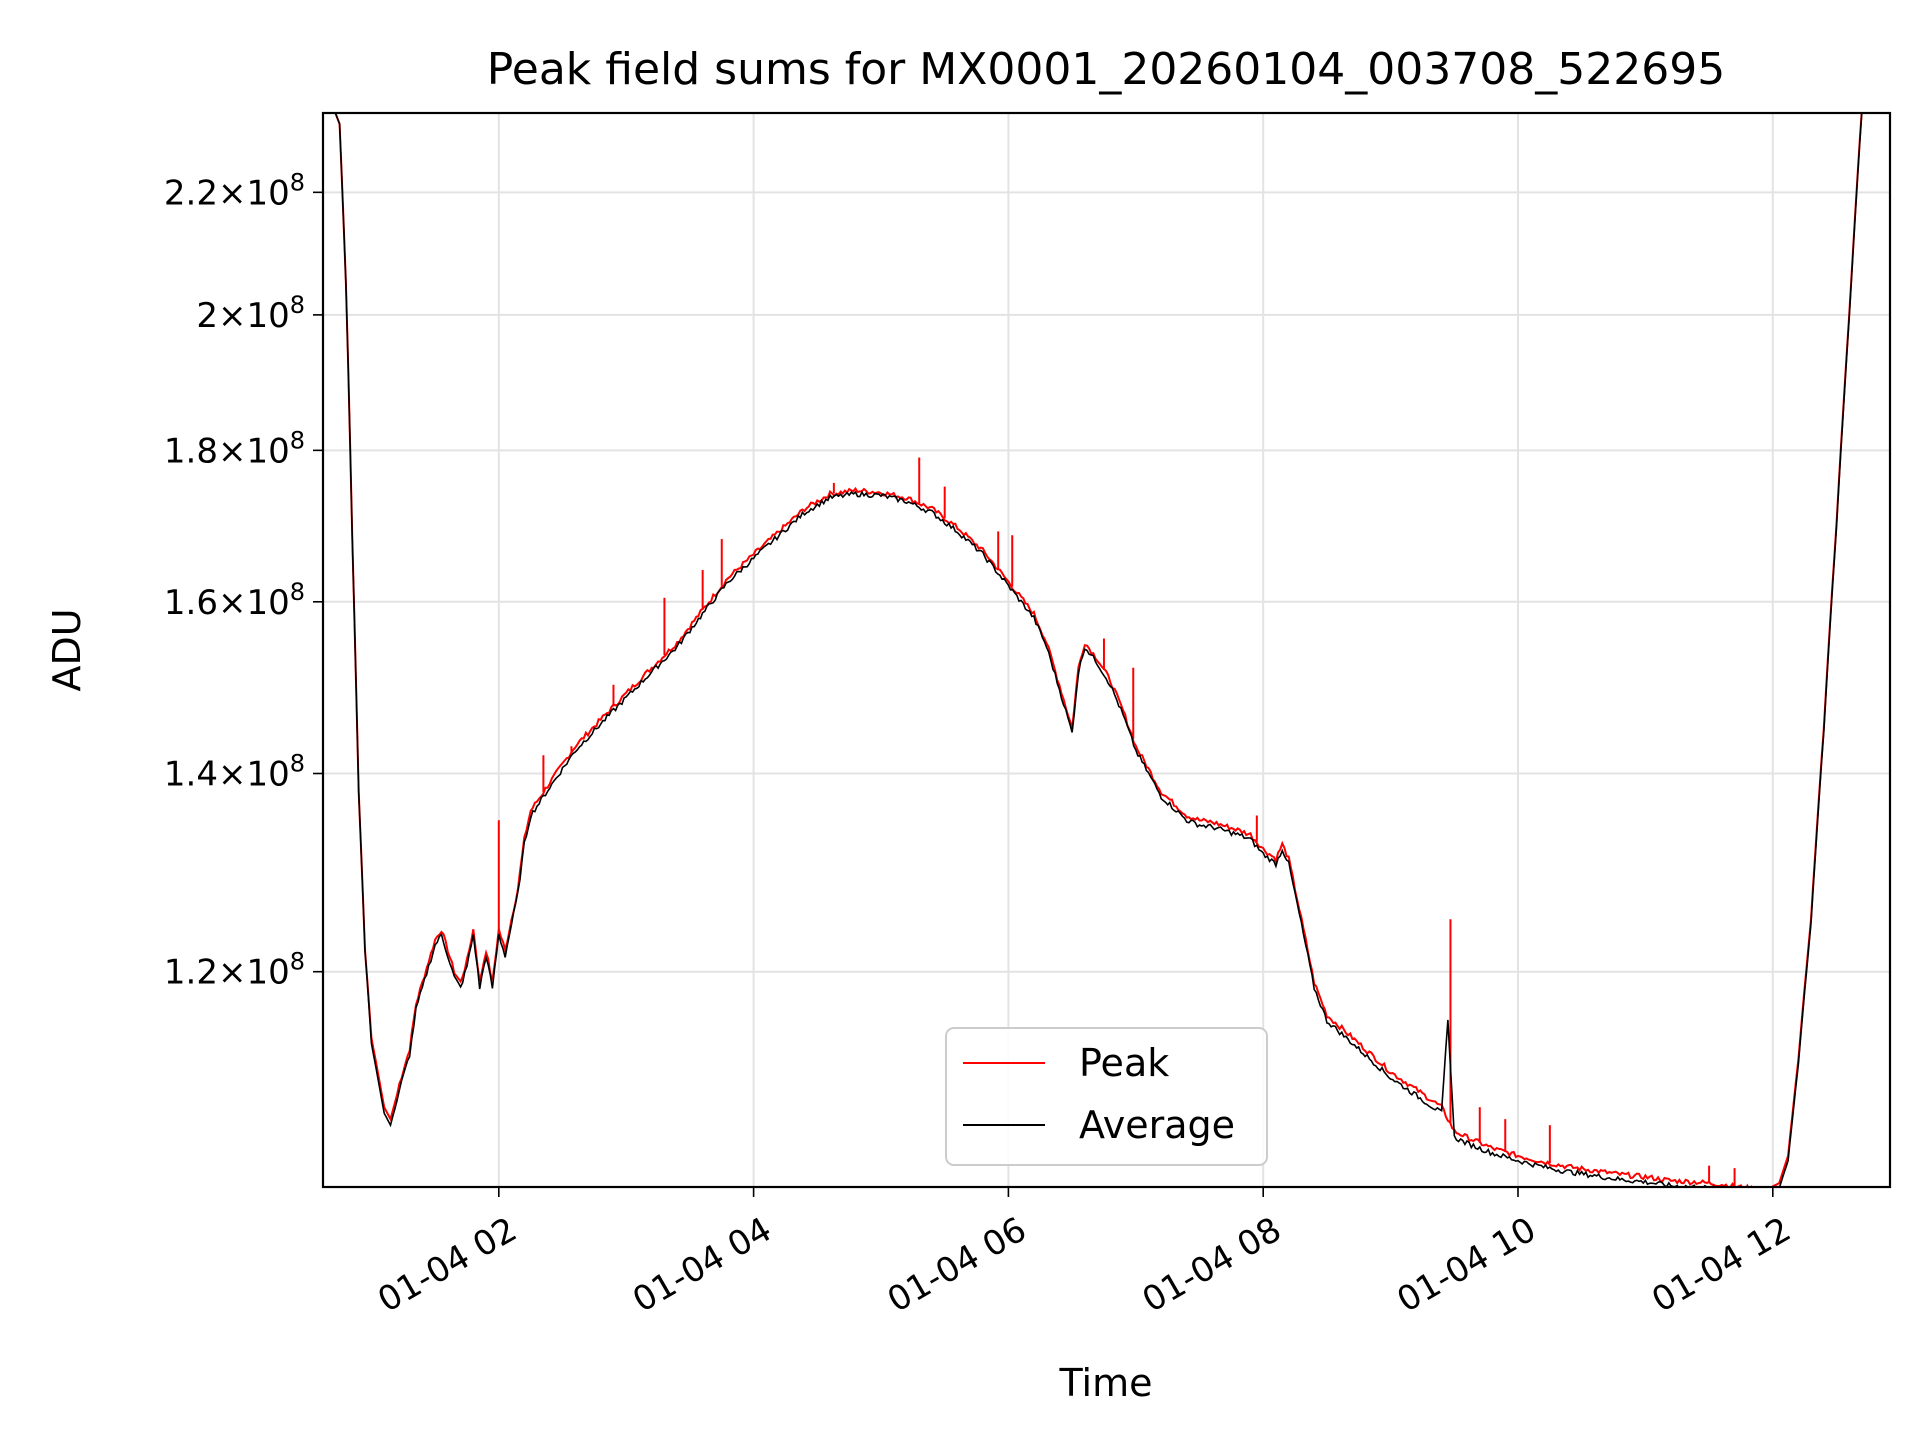 Image resolution: width=1920 pixels, height=1440 pixels. I want to click on y-tick-label: 1.6×10⁸, so click(234, 600).